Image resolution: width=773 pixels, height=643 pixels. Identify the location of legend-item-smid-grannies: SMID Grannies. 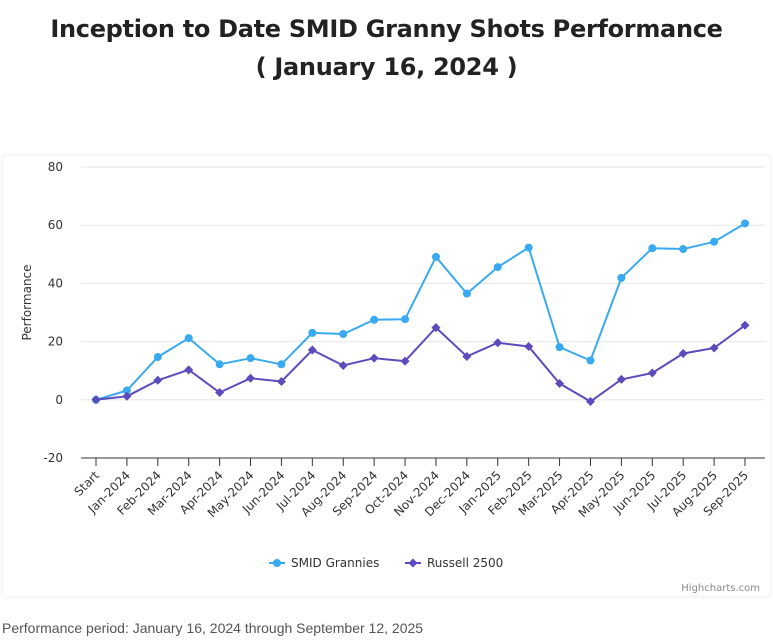
(324, 563).